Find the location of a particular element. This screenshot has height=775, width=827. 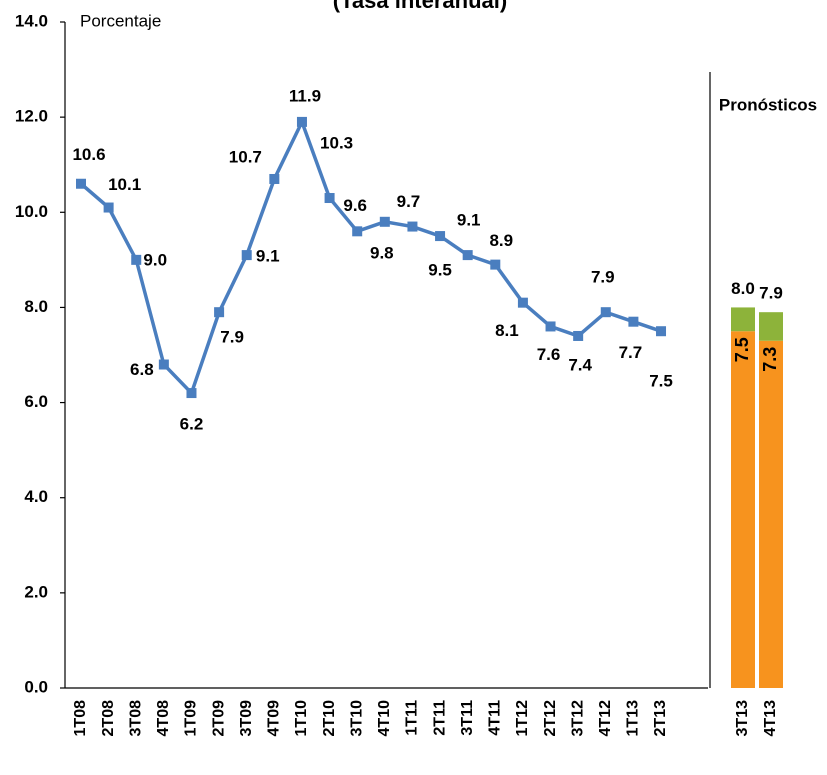

x-tick-label: 1T13 is located at coordinates (633, 718).